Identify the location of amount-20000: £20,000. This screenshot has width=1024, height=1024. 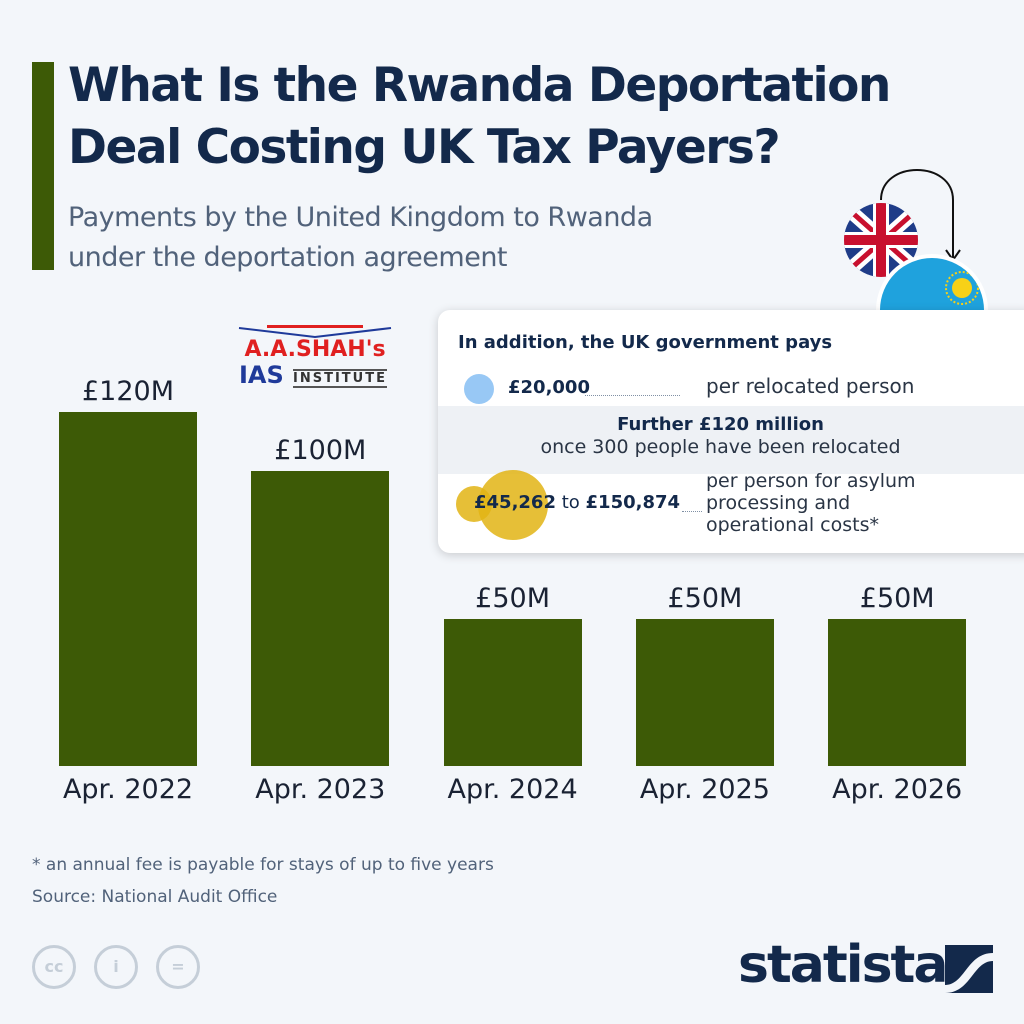
(549, 387).